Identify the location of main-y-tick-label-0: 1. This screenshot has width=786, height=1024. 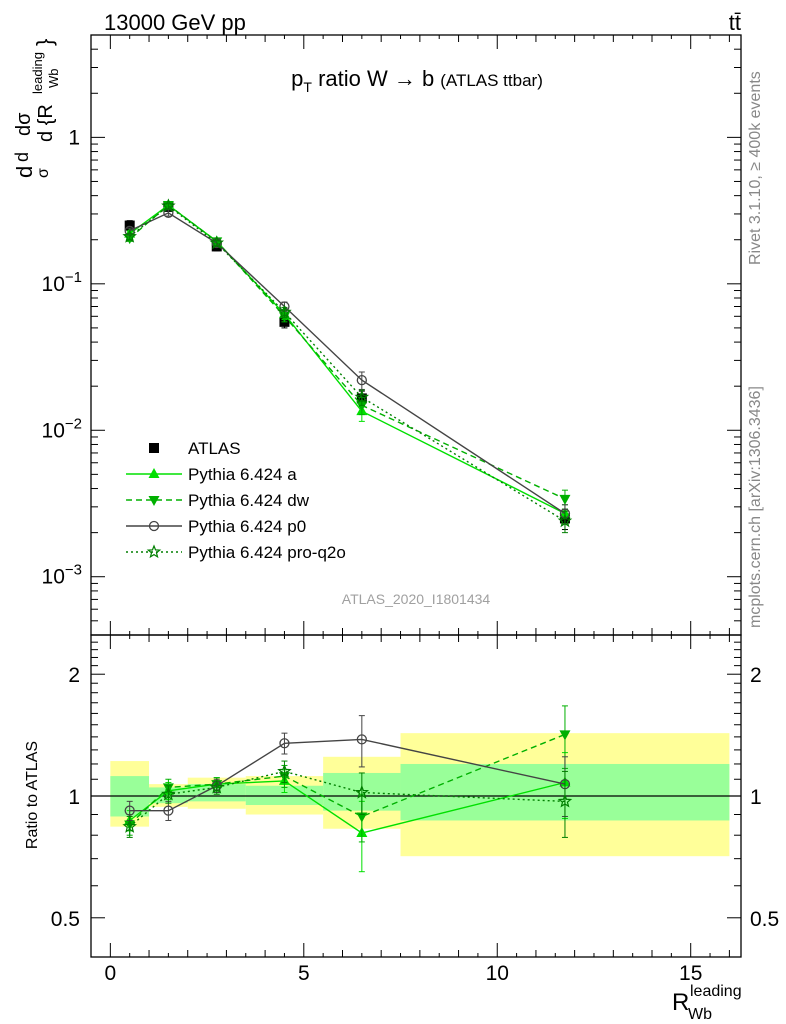
(74, 137).